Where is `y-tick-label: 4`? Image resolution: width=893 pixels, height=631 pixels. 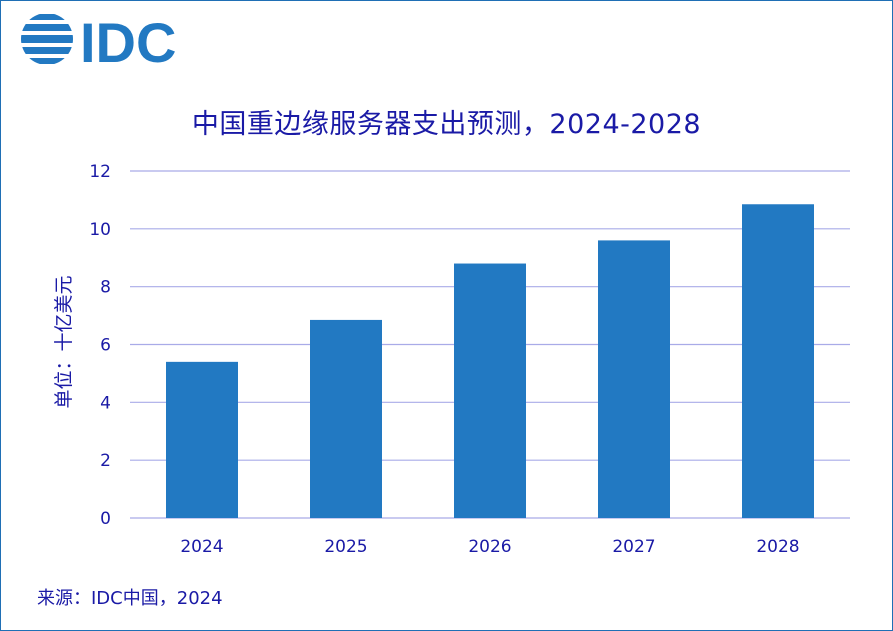 y-tick-label: 4 is located at coordinates (105, 403).